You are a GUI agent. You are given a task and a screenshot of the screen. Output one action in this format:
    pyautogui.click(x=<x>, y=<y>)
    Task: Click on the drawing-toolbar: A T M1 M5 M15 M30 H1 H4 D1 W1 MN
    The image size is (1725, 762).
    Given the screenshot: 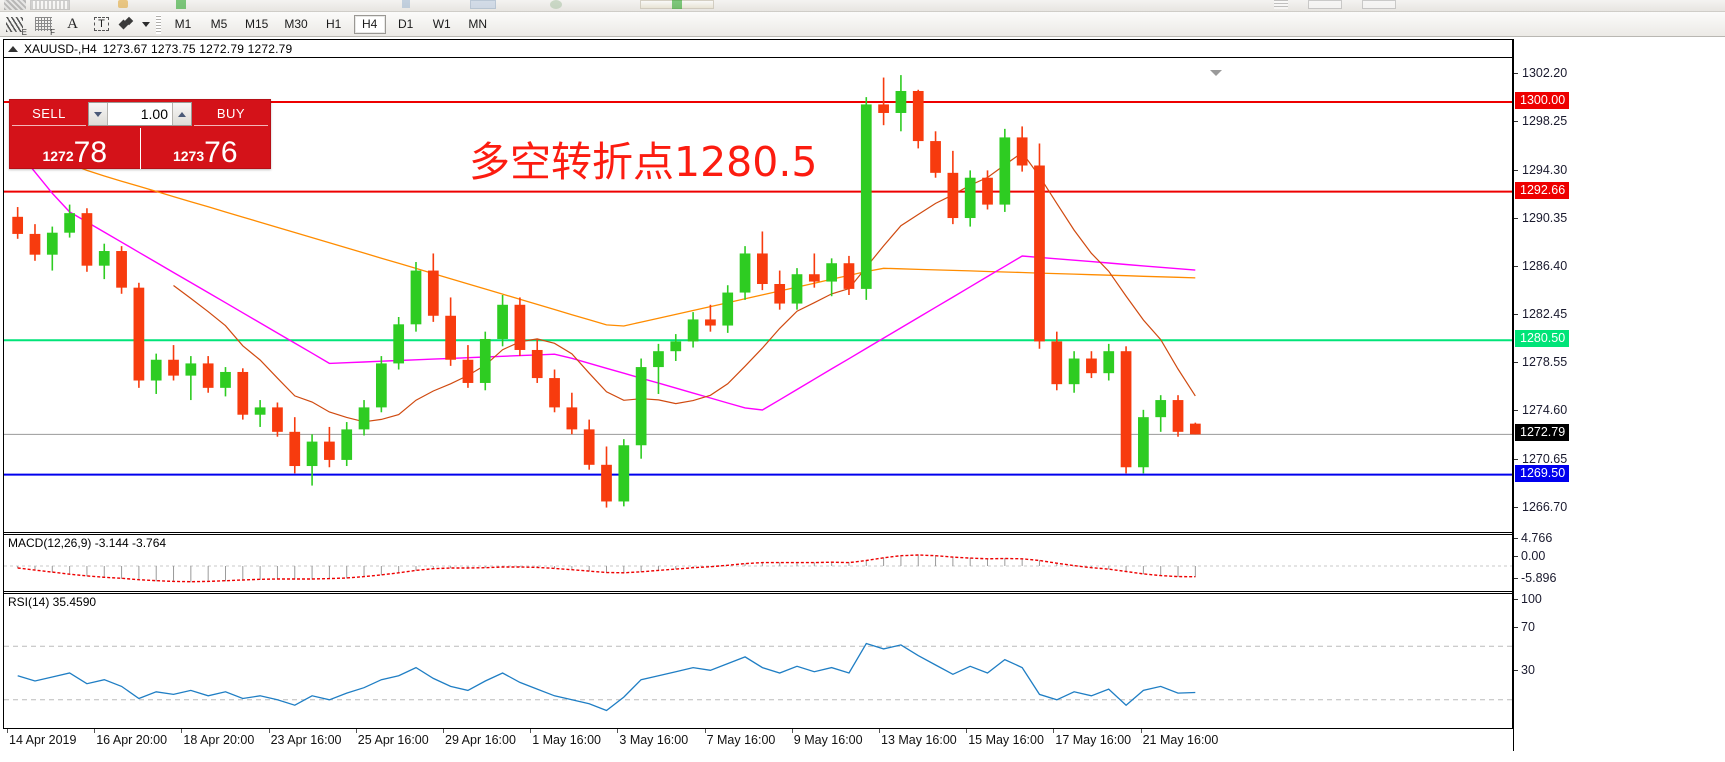 What is the action you would take?
    pyautogui.click(x=862, y=24)
    